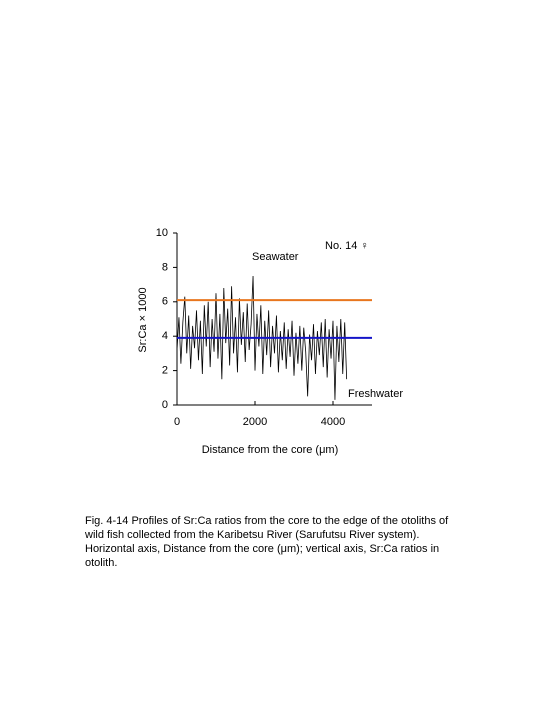 The image size is (540, 720). Describe the element at coordinates (333, 422) in the screenshot. I see `x-tick-label: 4000` at that location.